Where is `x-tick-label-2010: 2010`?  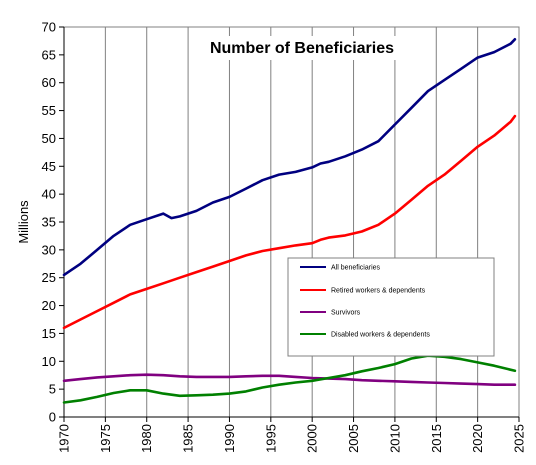
x-tick-label-2010: 2010 is located at coordinates (394, 438).